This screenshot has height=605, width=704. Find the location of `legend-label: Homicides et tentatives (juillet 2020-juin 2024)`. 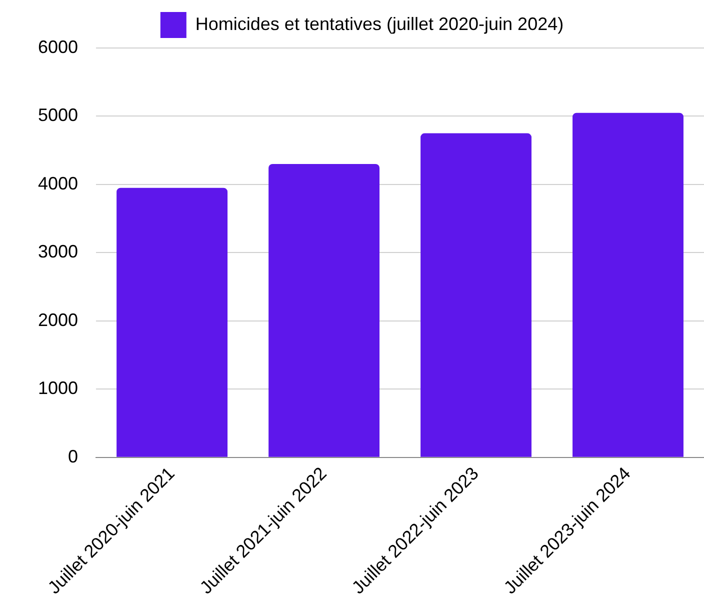

legend-label: Homicides et tentatives (juillet 2020-juin 2024) is located at coordinates (379, 24).